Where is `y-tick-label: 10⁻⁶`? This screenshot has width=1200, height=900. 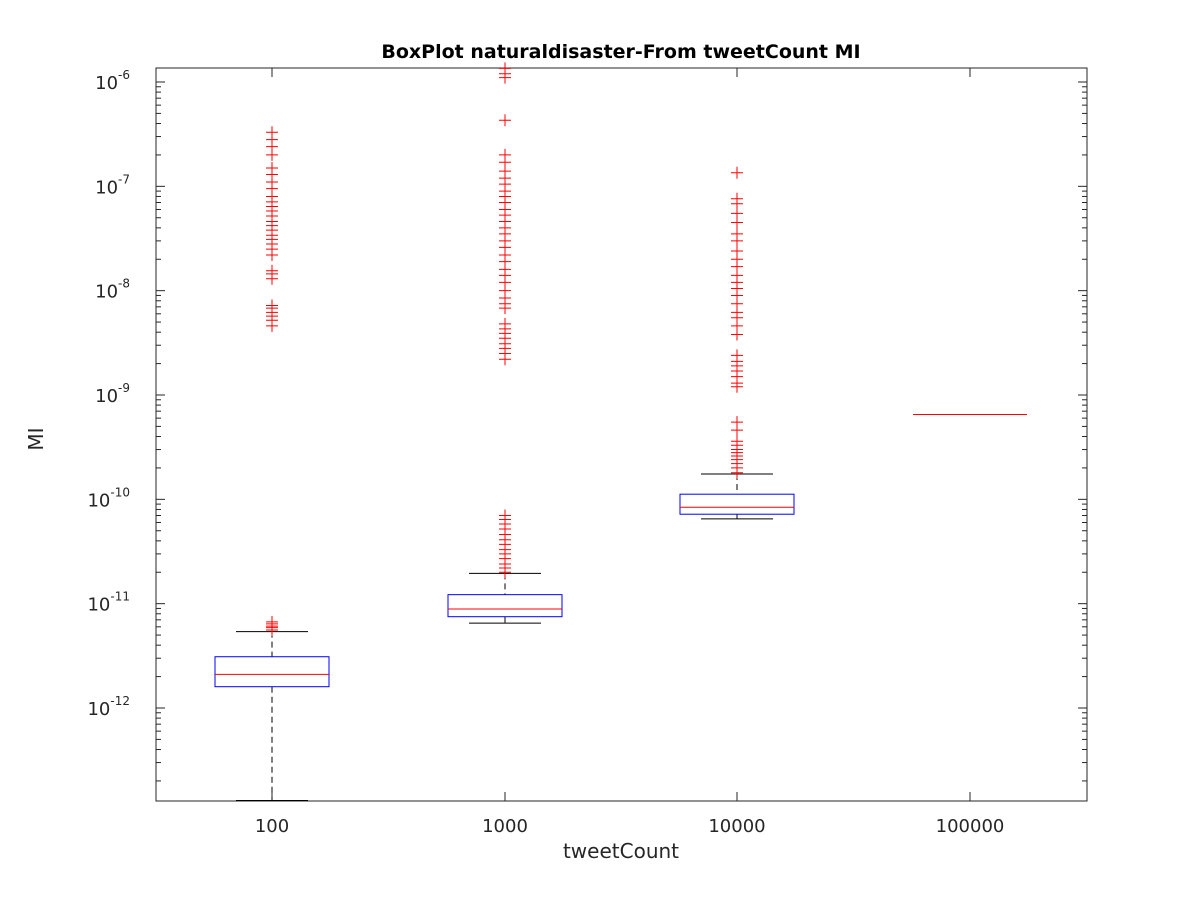
y-tick-label: 10⁻⁶ is located at coordinates (112, 81).